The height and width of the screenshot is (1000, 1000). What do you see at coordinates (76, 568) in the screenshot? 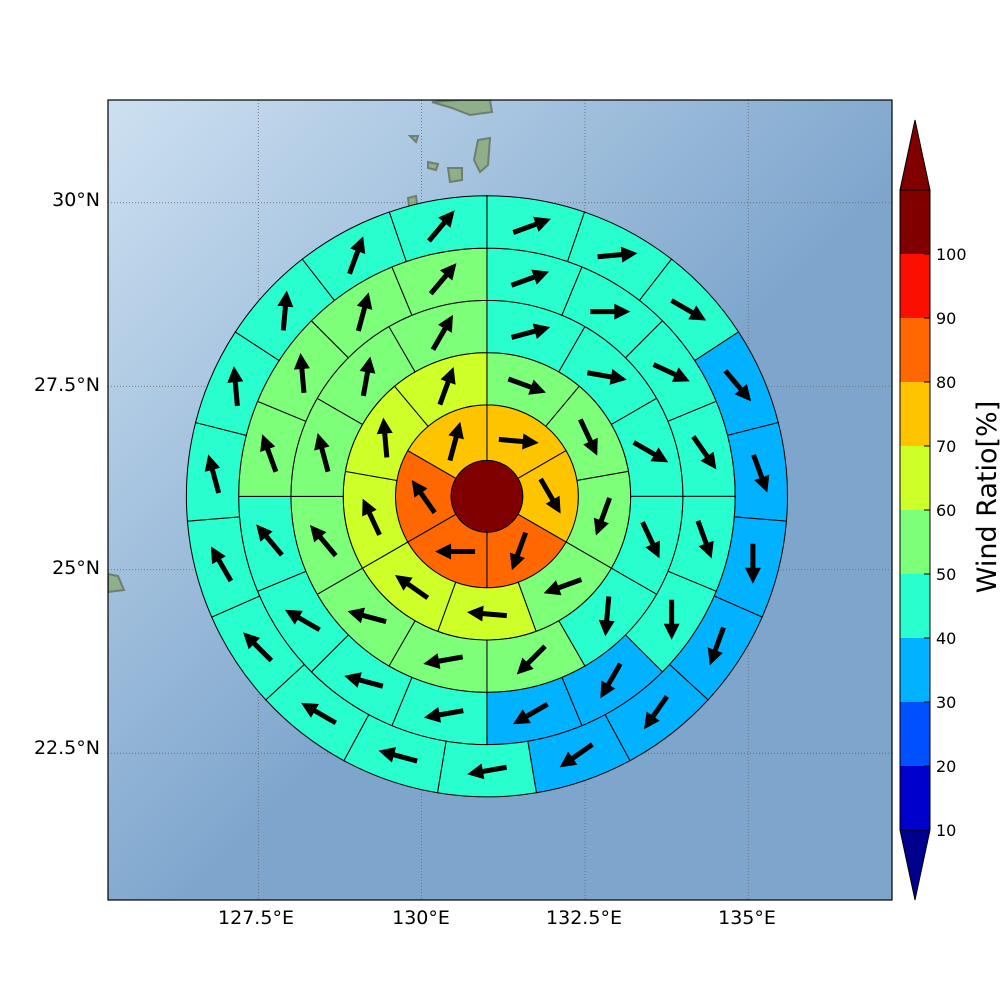
I see `lat-tick-label: 25°N` at bounding box center [76, 568].